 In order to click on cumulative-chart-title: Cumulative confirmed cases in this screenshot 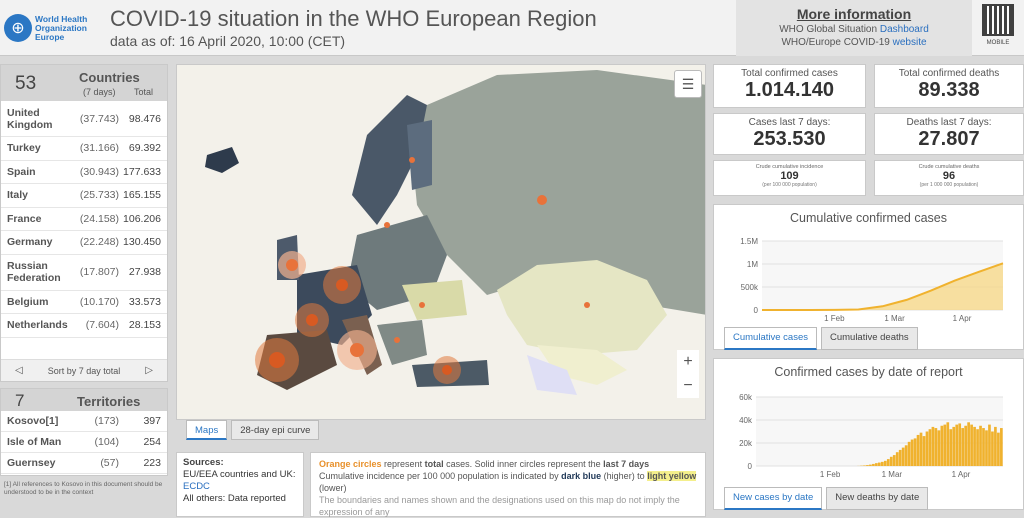, I will do `click(868, 218)`.